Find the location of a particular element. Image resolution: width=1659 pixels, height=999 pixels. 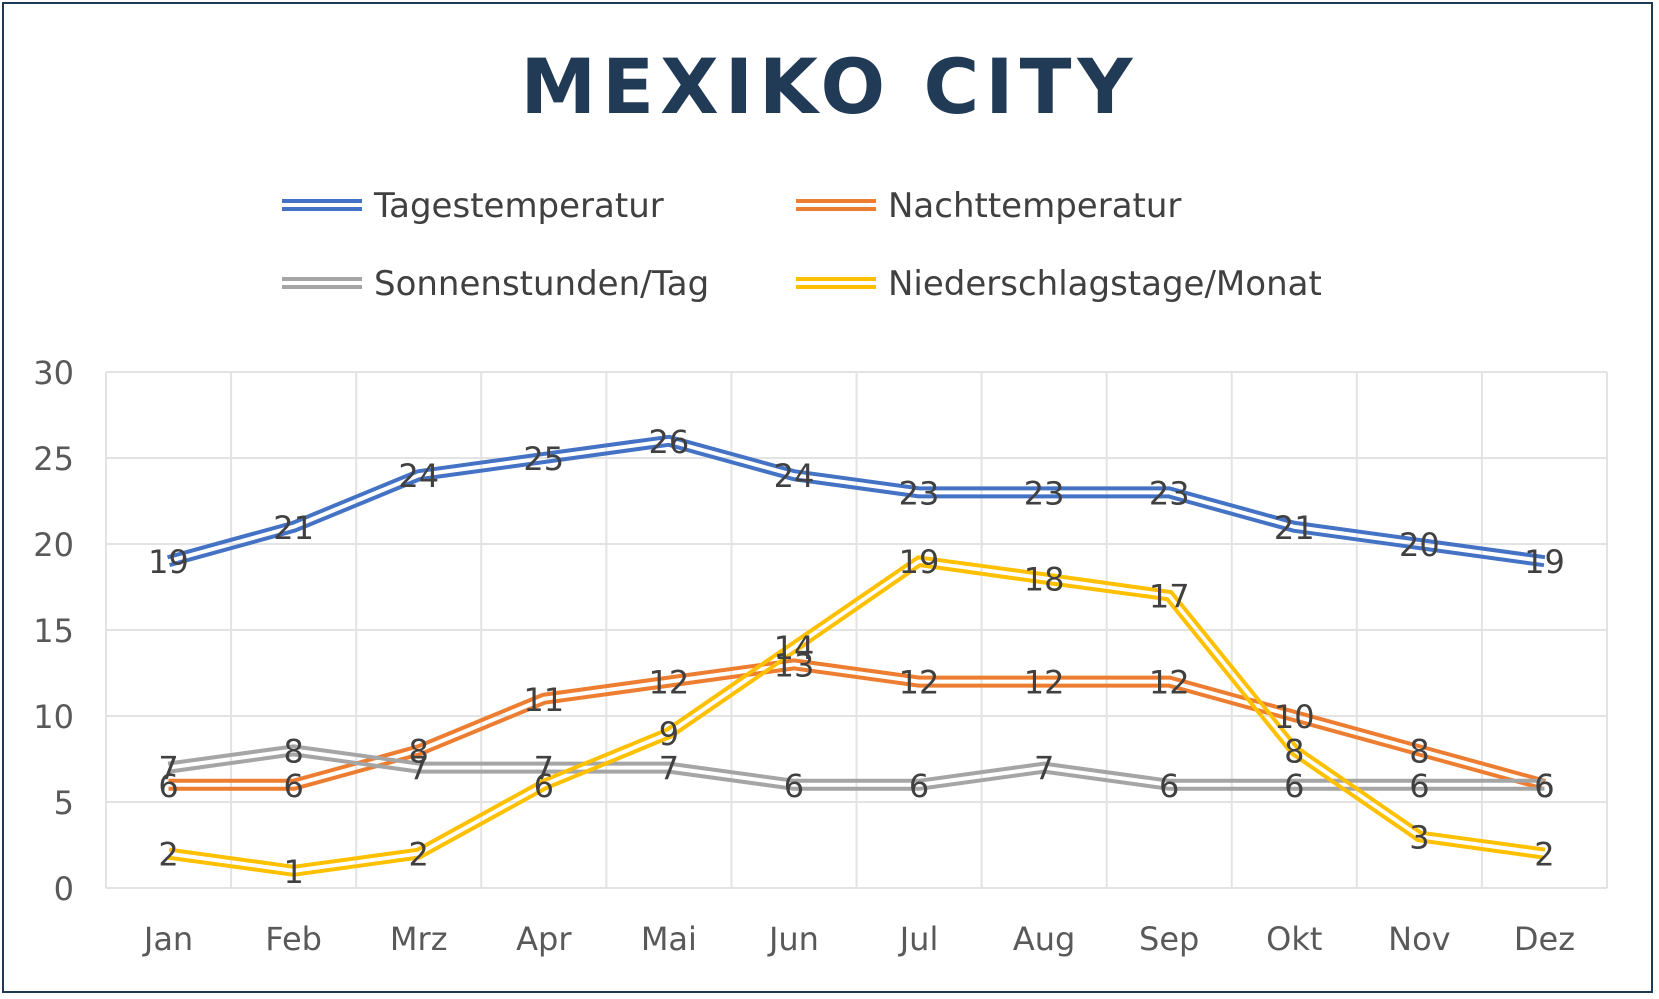

y-tick-label: 5 is located at coordinates (64, 803).